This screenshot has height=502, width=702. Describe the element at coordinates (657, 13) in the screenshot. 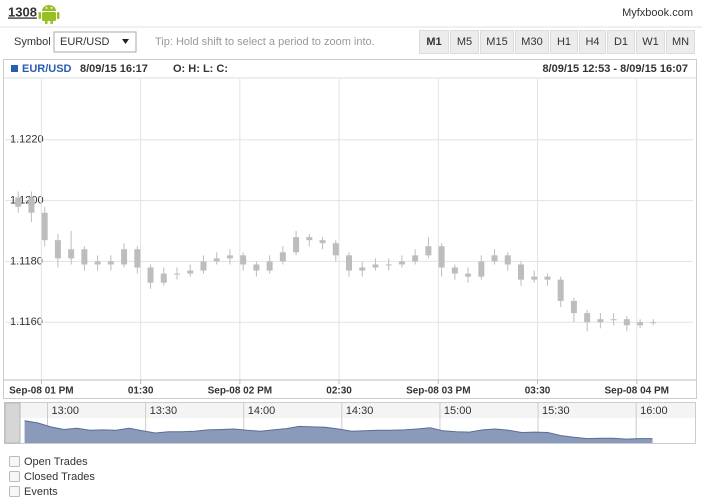

I see `site-name: Myfxbook.com` at that location.